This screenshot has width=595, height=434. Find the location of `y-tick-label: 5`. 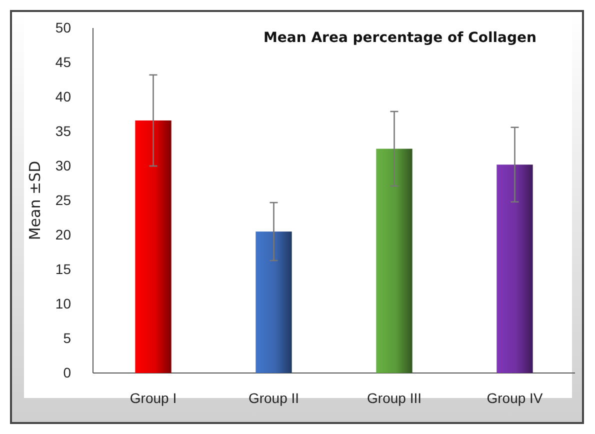

y-tick-label: 5 is located at coordinates (67, 338).